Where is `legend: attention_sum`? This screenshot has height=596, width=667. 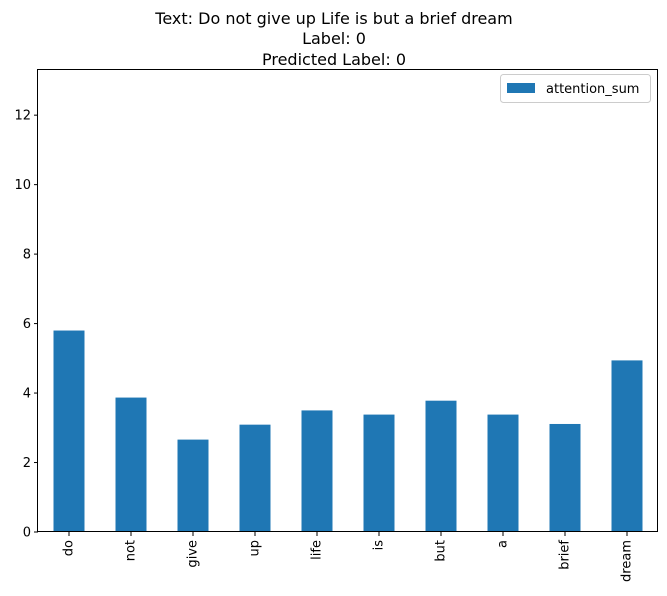 legend: attention_sum is located at coordinates (575, 88).